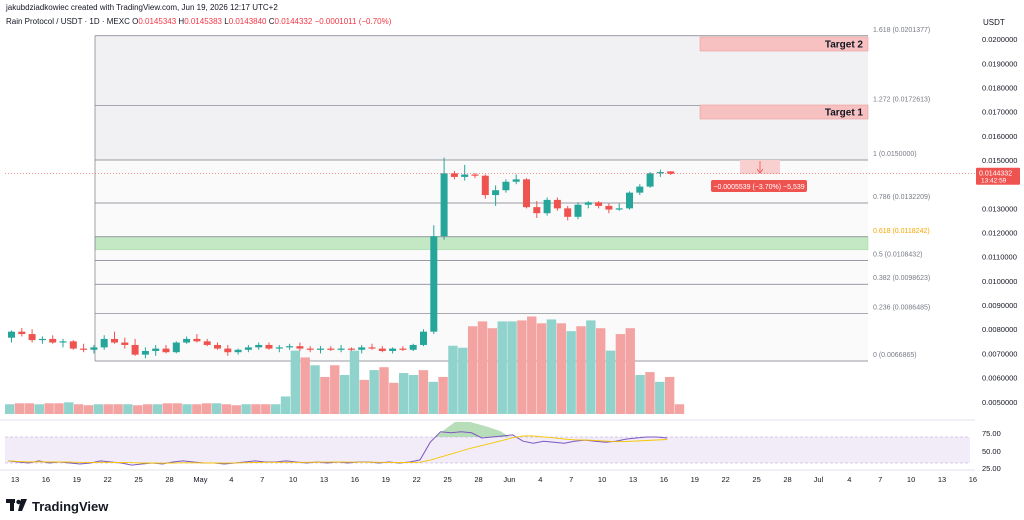  Describe the element at coordinates (994, 181) in the screenshot. I see `price-countdown: 13:42:59` at that location.